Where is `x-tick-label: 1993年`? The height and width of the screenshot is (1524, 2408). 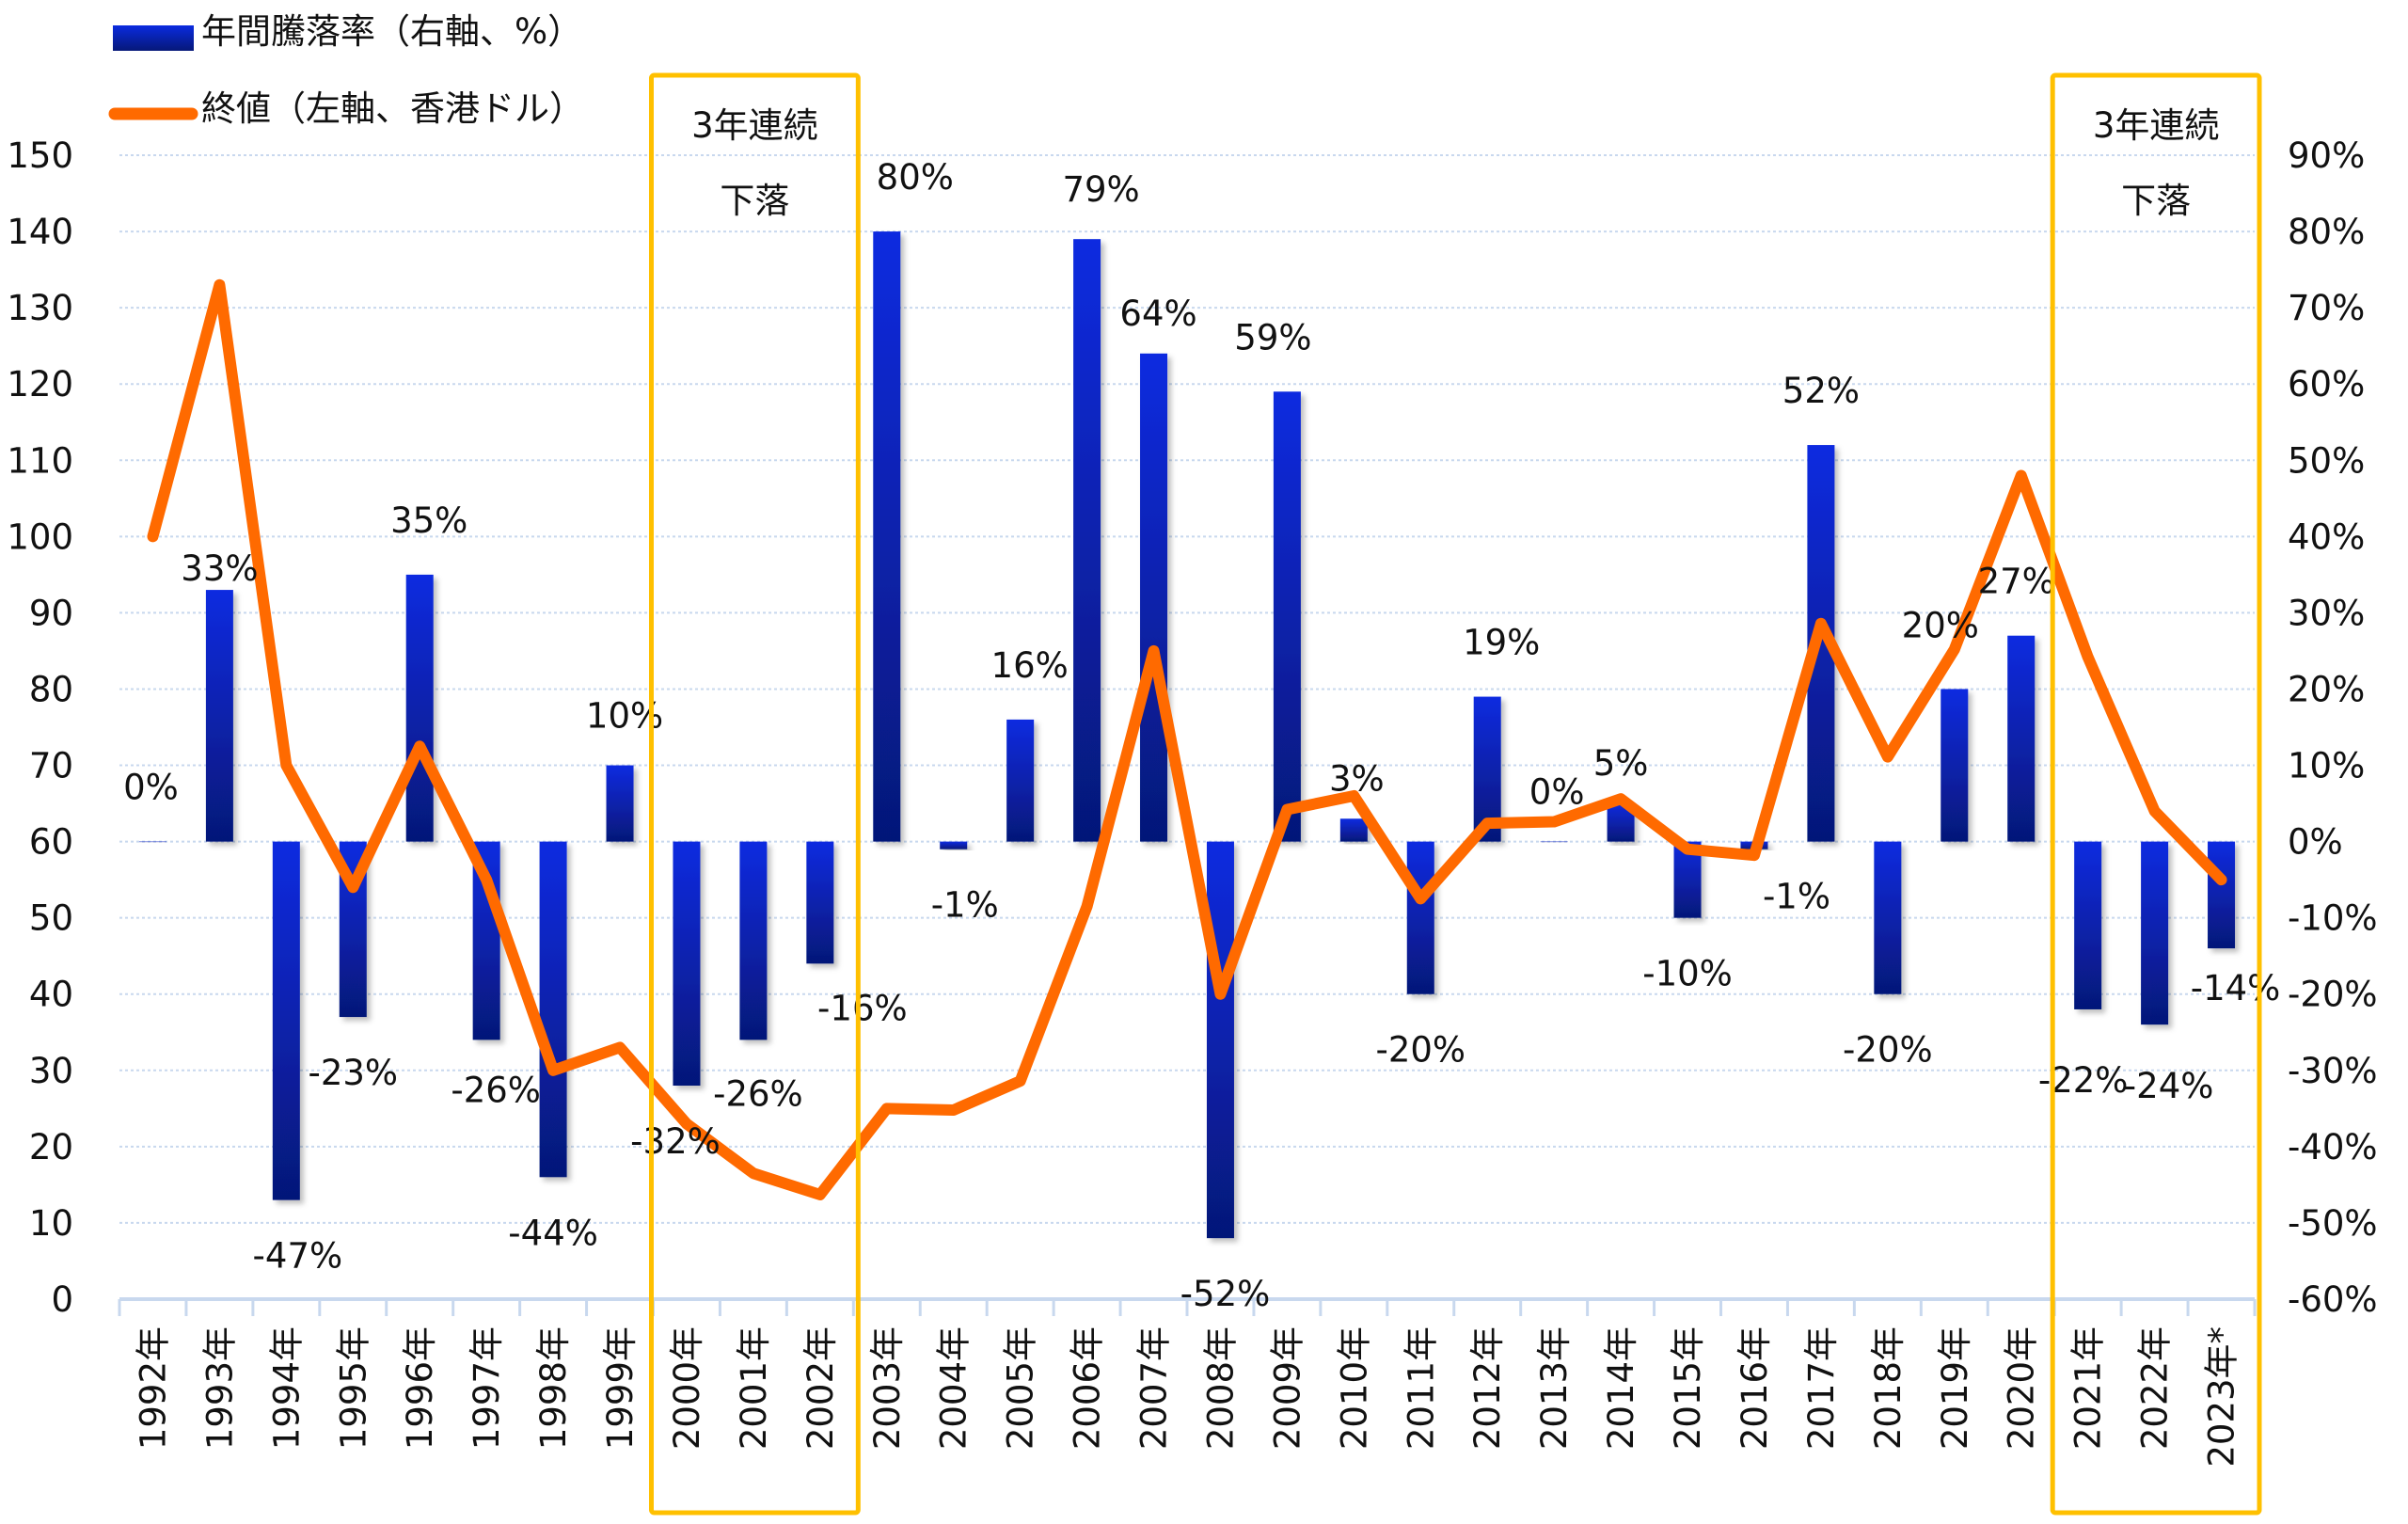
x-tick-label: 1993年 is located at coordinates (220, 1388).